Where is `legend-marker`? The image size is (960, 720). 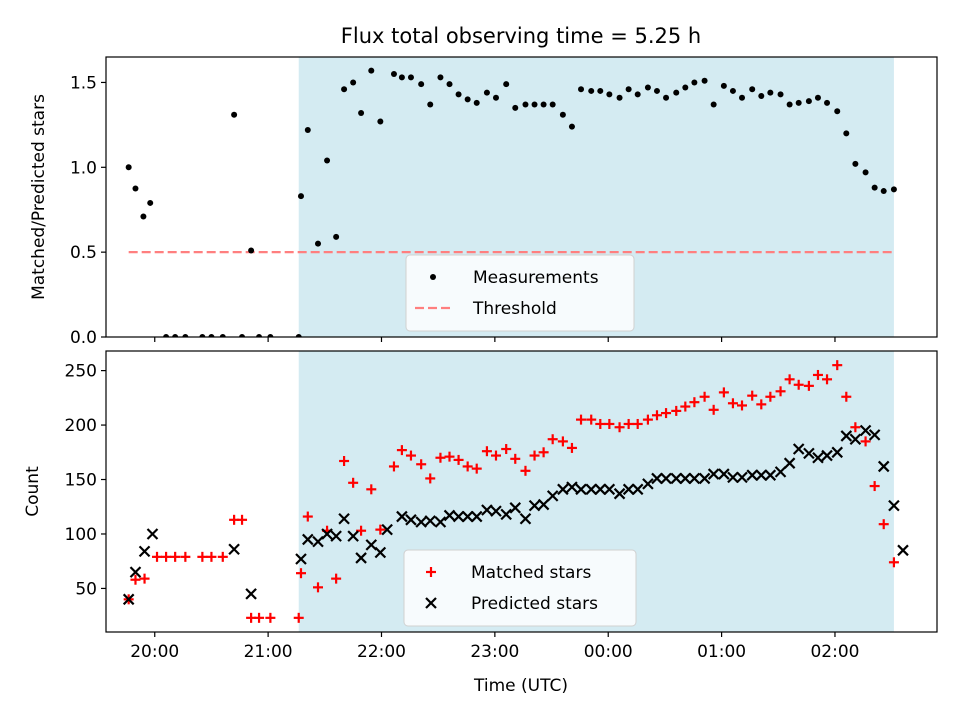 legend-marker is located at coordinates (433, 277).